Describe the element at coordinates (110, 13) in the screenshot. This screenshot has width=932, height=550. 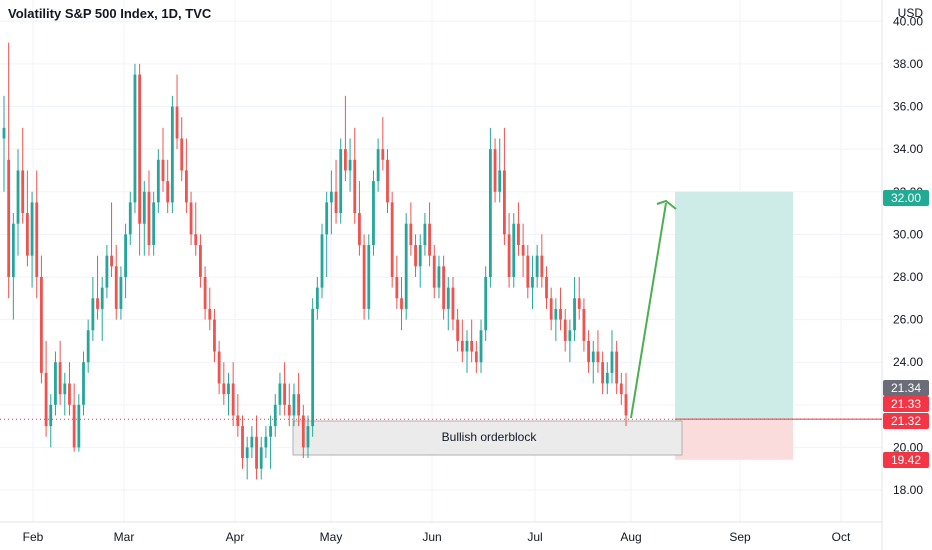
I see `chart-title: Volatility S&P 500 Index, 1D, TVC` at that location.